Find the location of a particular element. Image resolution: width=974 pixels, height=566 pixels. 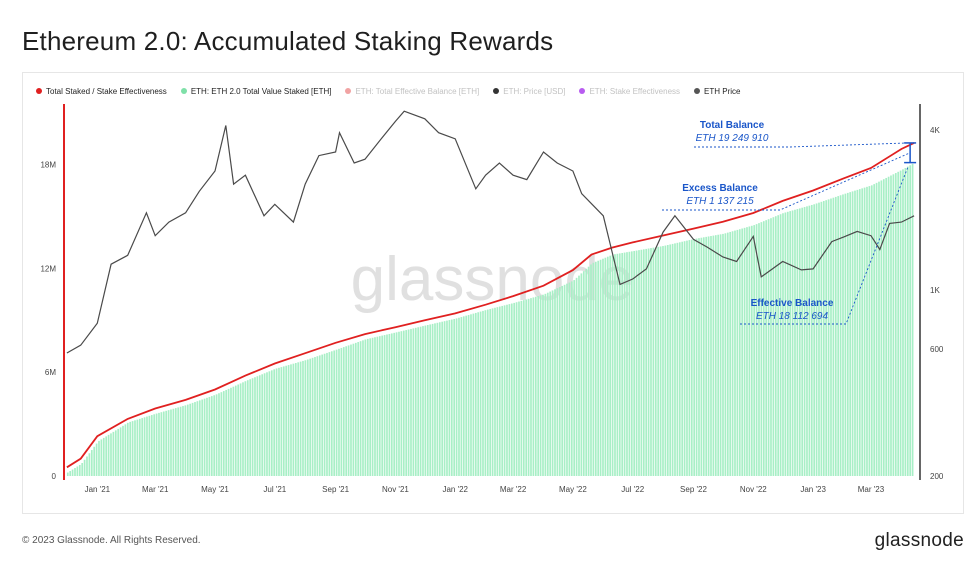

legend-item: ETH: Stake Effectiveness is located at coordinates (629, 91).